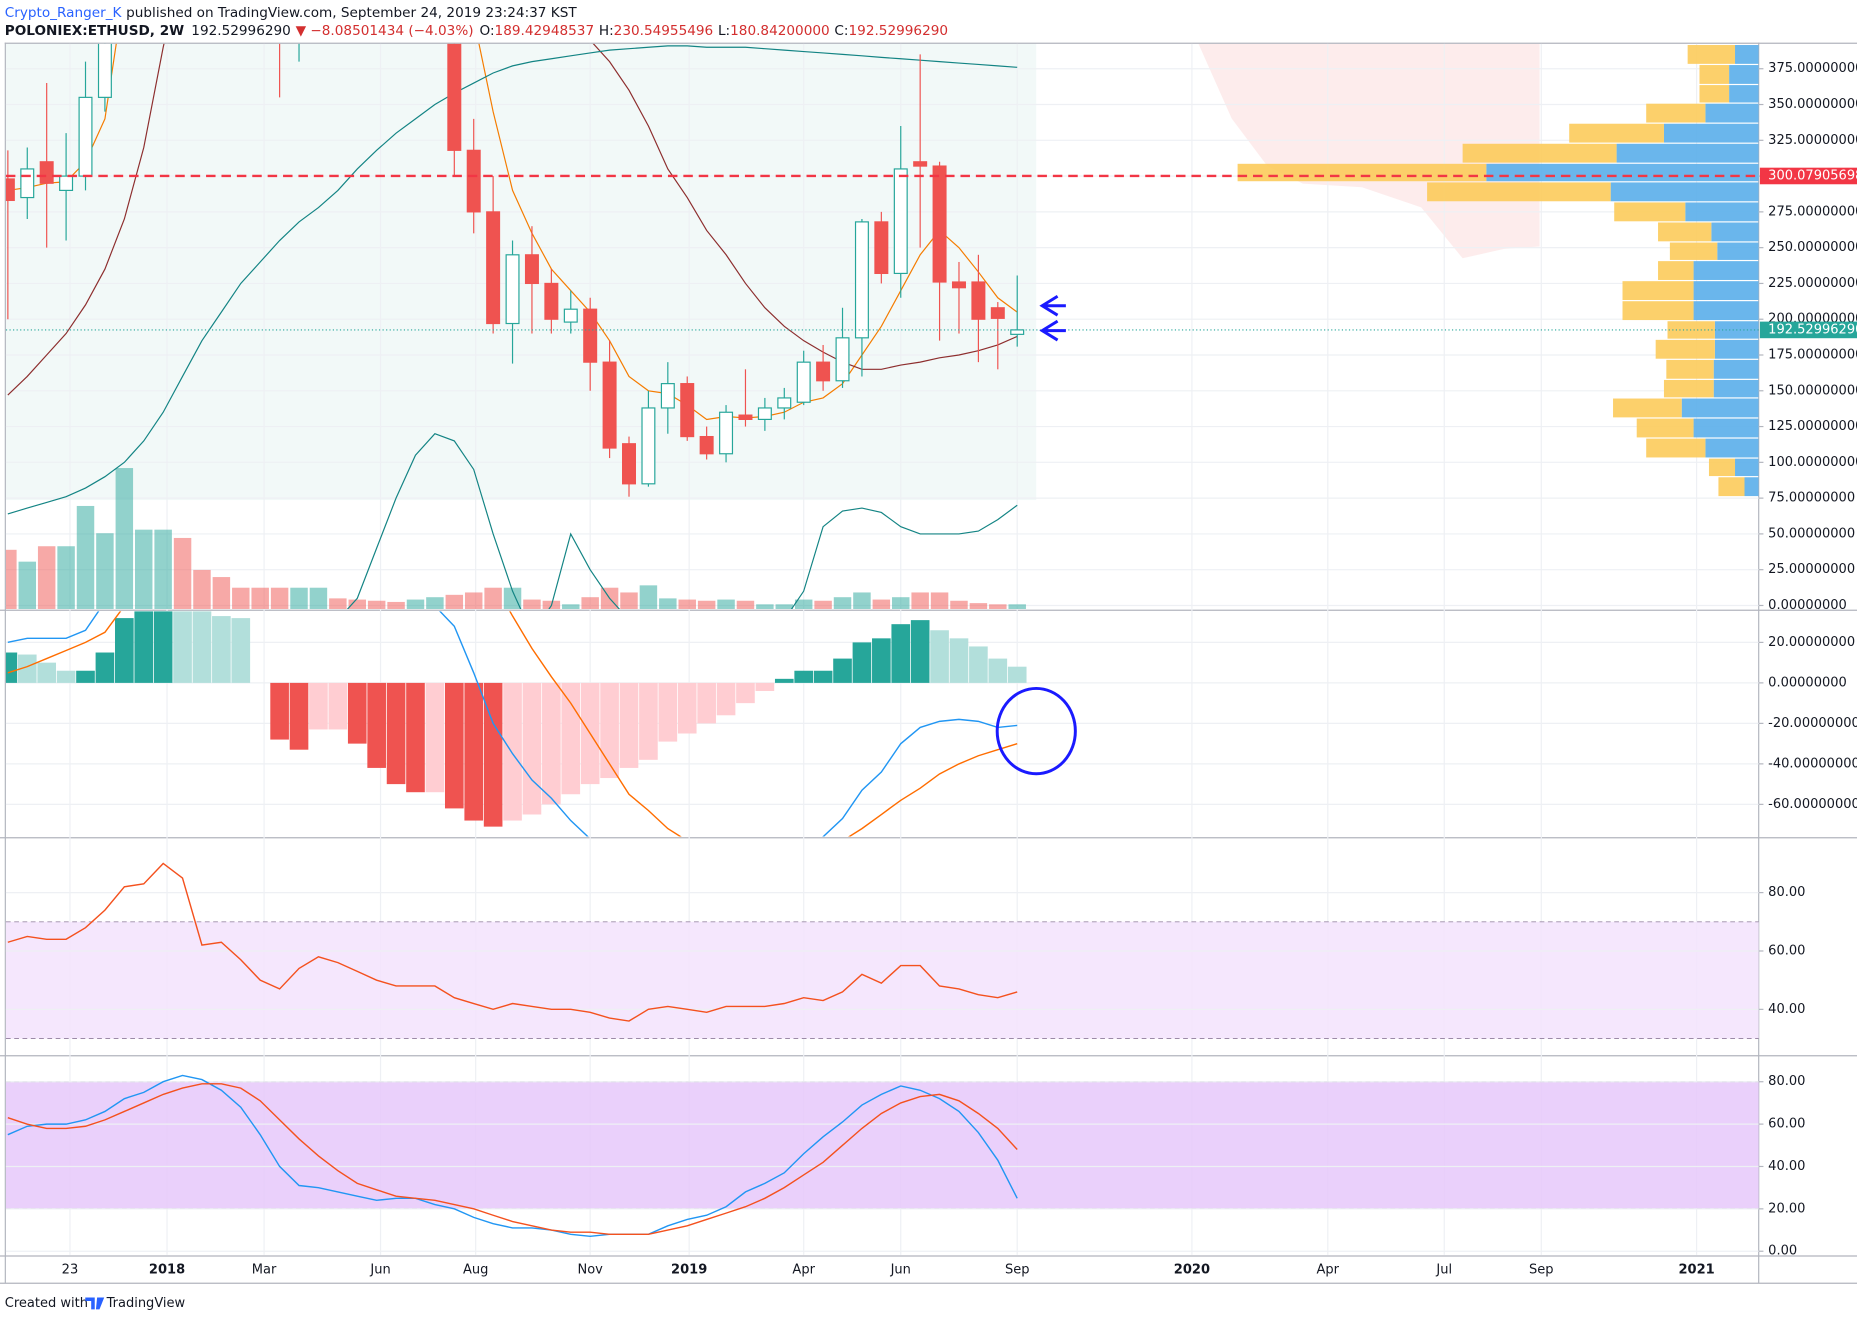  Describe the element at coordinates (1786, 1081) in the screenshot. I see `y-tick-label: 80.00` at that location.